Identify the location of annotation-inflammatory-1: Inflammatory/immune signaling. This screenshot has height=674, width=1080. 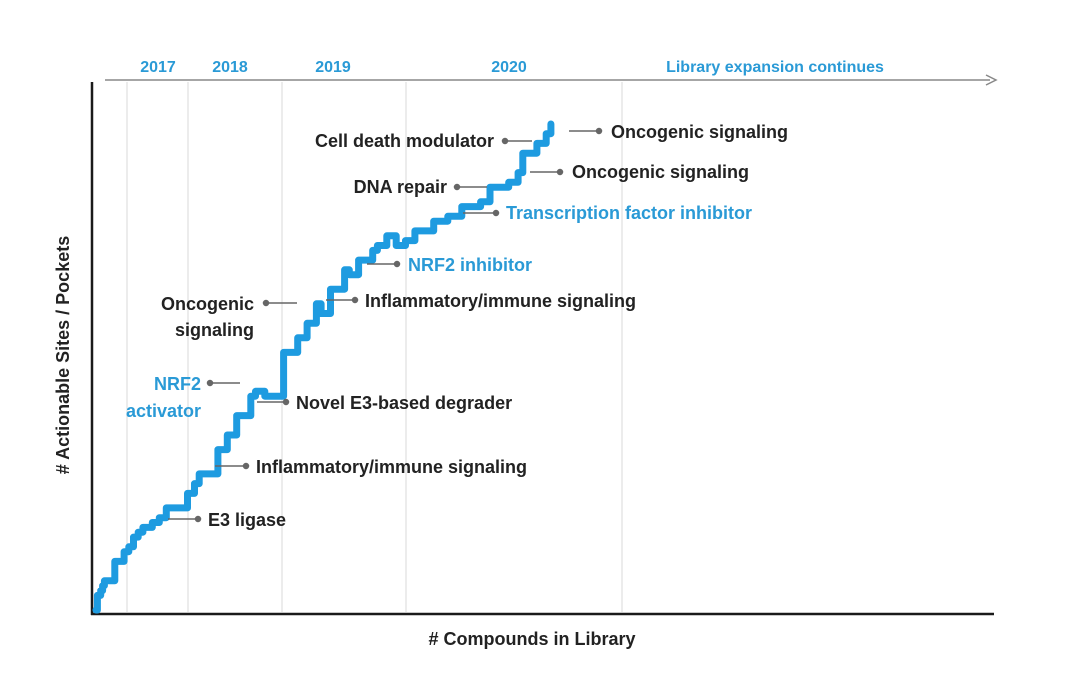
(500, 301).